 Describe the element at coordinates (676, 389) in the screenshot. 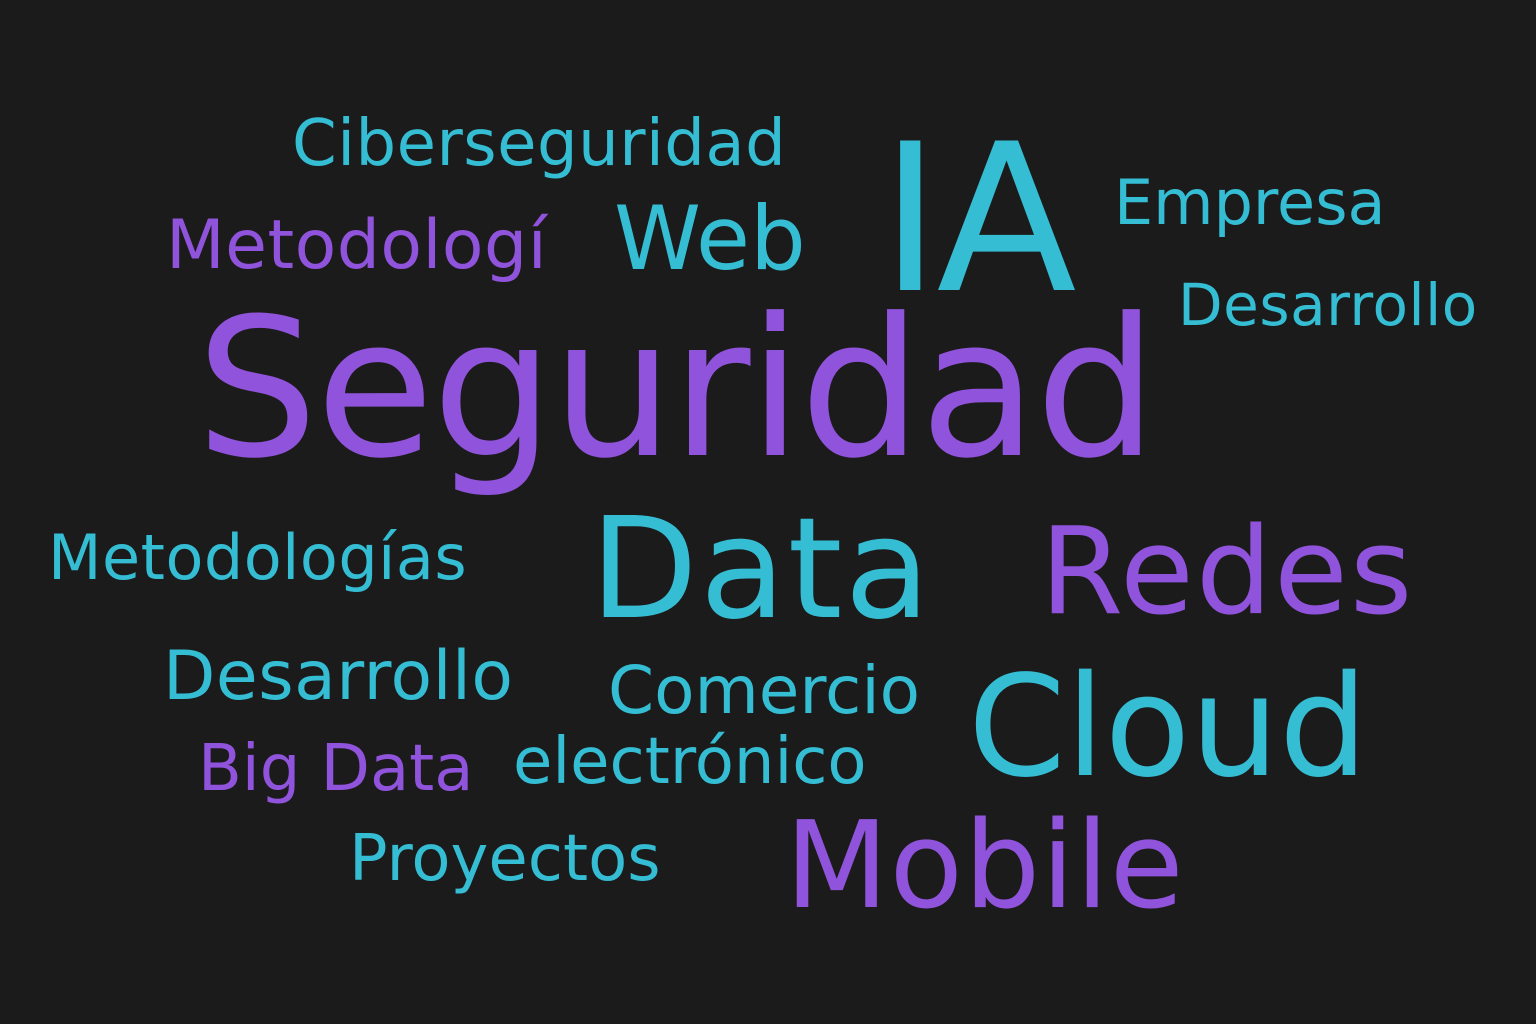

I see `word-seguridad: Seguridad` at that location.